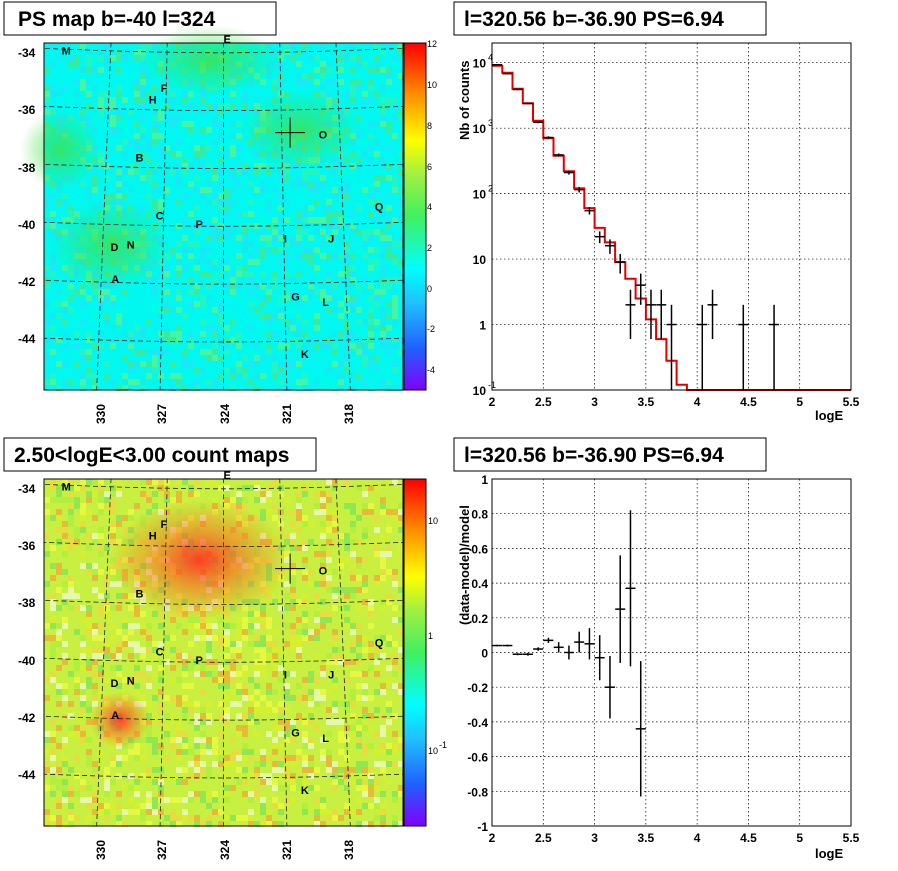 The width and height of the screenshot is (898, 871). What do you see at coordinates (477, 723) in the screenshot?
I see `residual-y-tick: -0.4` at bounding box center [477, 723].